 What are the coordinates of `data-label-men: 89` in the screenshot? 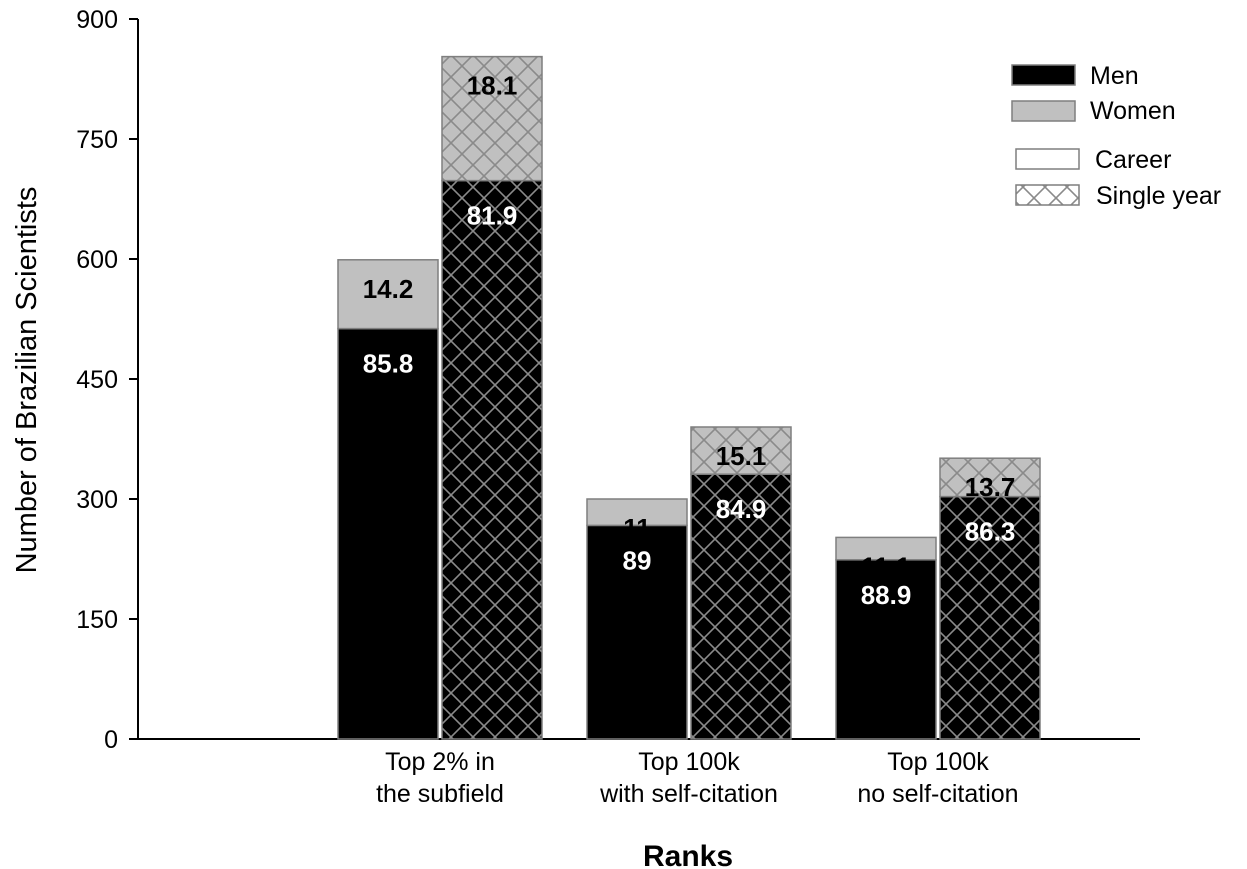 It's located at (637, 560).